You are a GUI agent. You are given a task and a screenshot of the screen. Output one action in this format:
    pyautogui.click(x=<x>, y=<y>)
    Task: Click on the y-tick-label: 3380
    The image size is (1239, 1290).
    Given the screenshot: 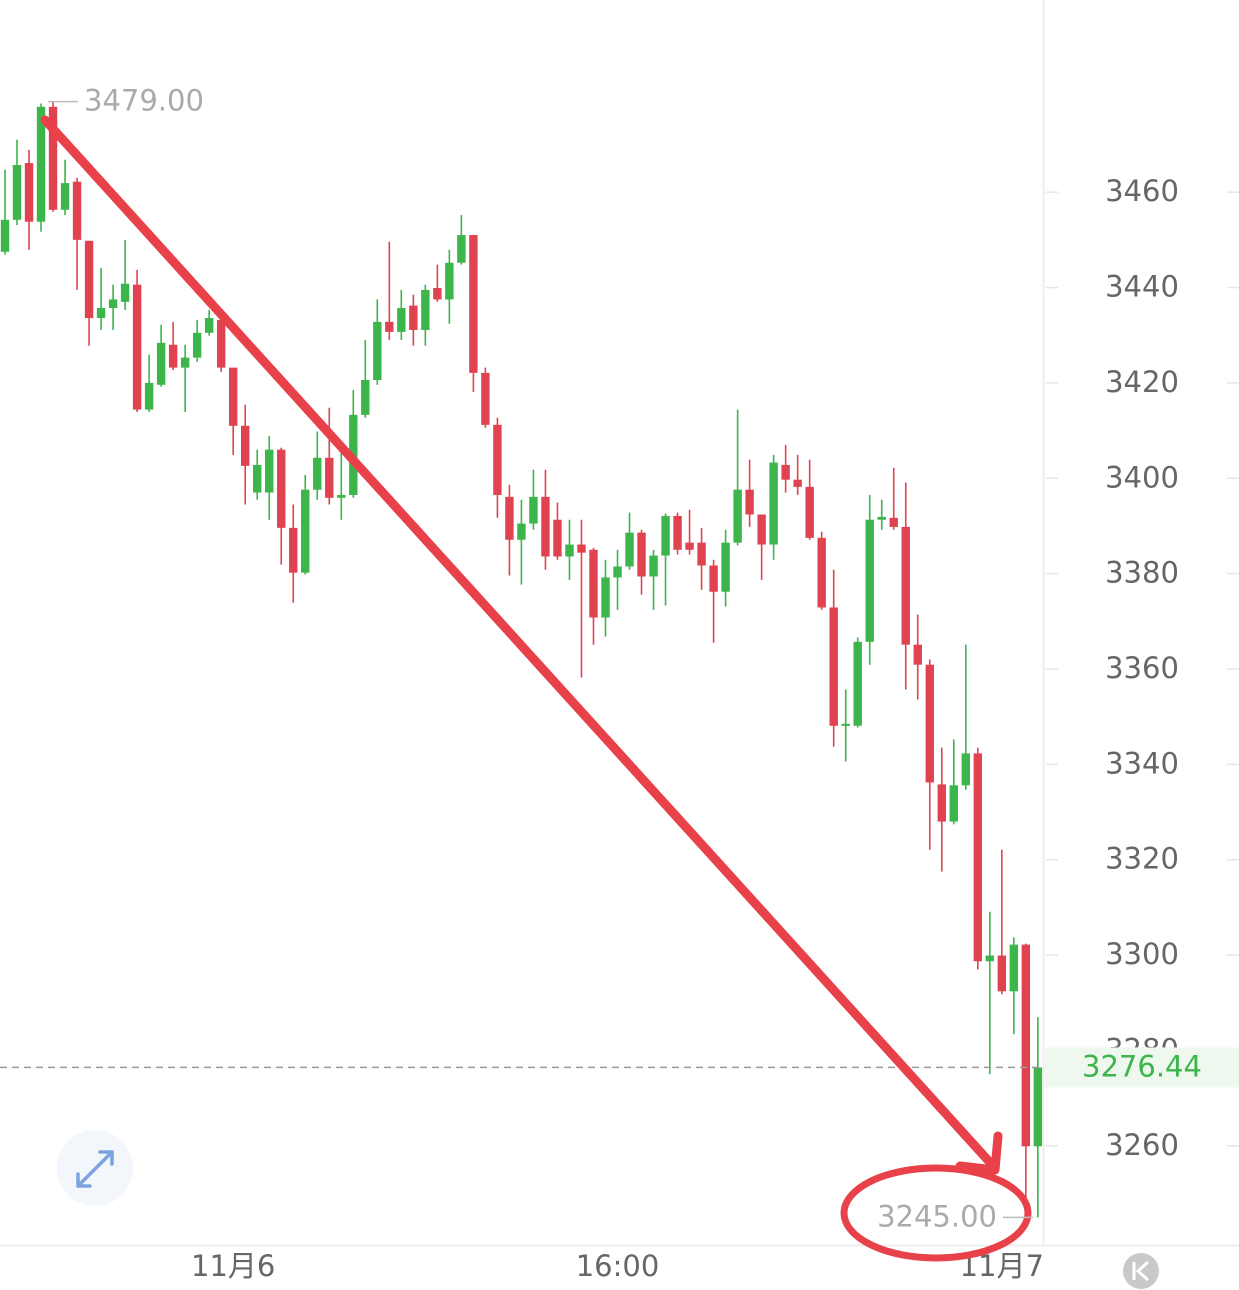 What is the action you would take?
    pyautogui.click(x=1142, y=573)
    